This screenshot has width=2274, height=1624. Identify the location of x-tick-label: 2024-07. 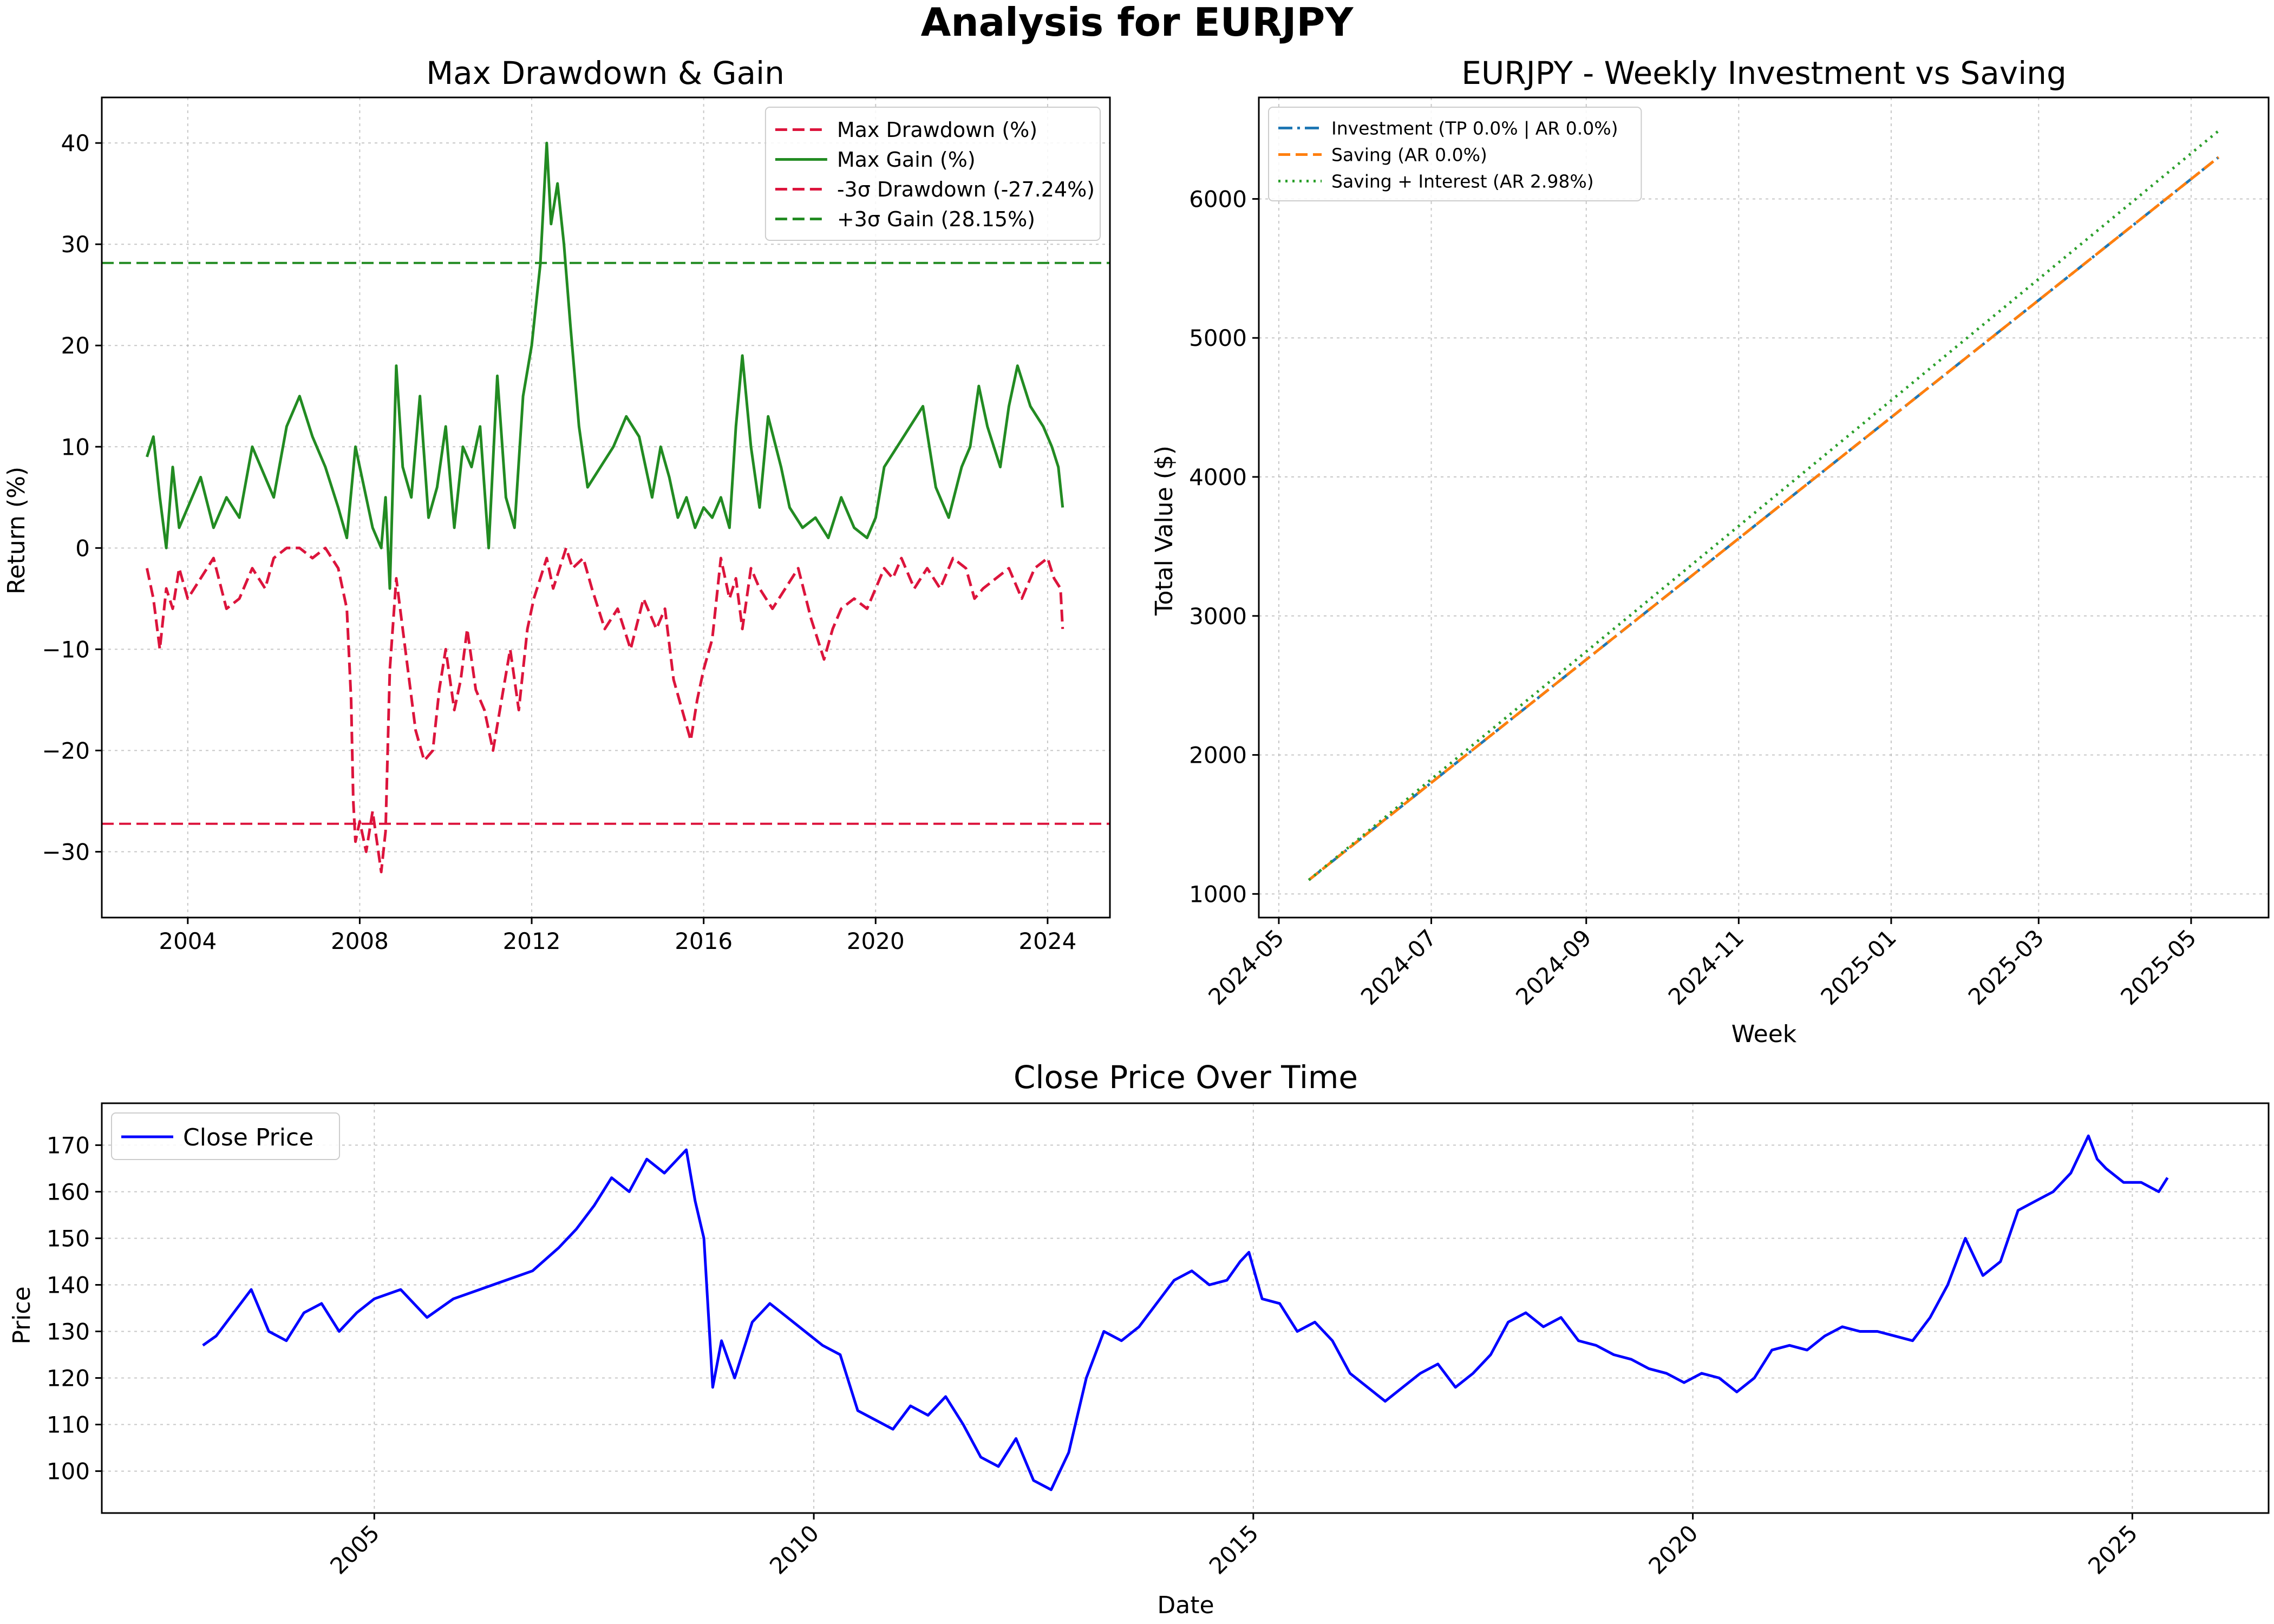
(1399, 967).